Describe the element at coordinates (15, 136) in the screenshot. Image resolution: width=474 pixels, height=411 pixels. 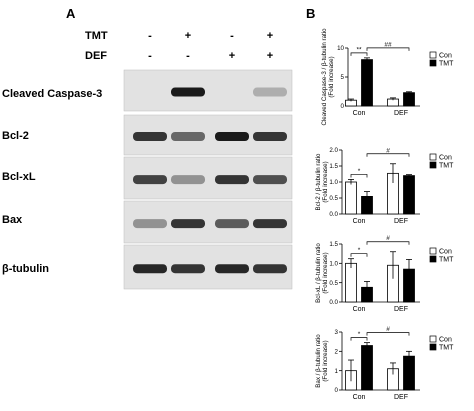
I see `blot-label: Bcl-2` at that location.